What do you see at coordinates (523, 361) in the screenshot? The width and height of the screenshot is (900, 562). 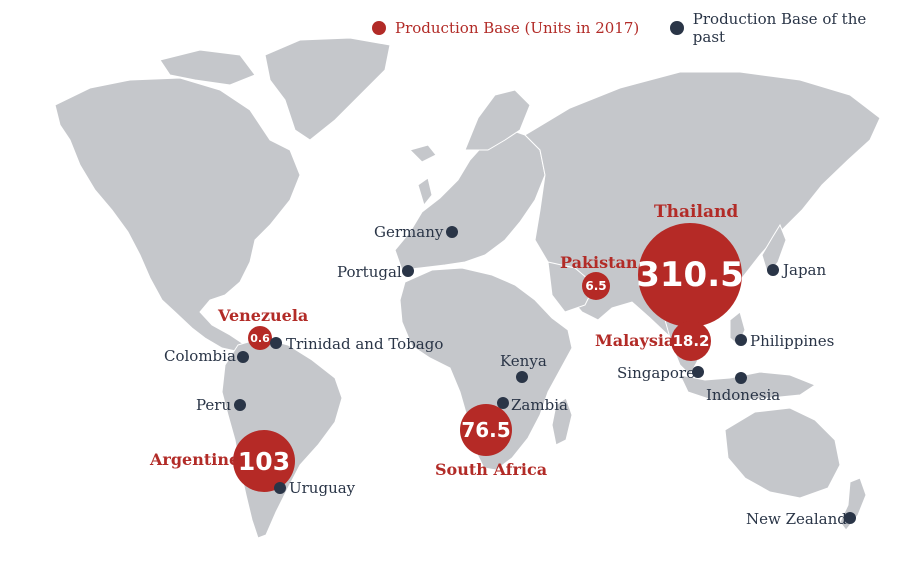 I see `label-kenya: Kenya` at bounding box center [523, 361].